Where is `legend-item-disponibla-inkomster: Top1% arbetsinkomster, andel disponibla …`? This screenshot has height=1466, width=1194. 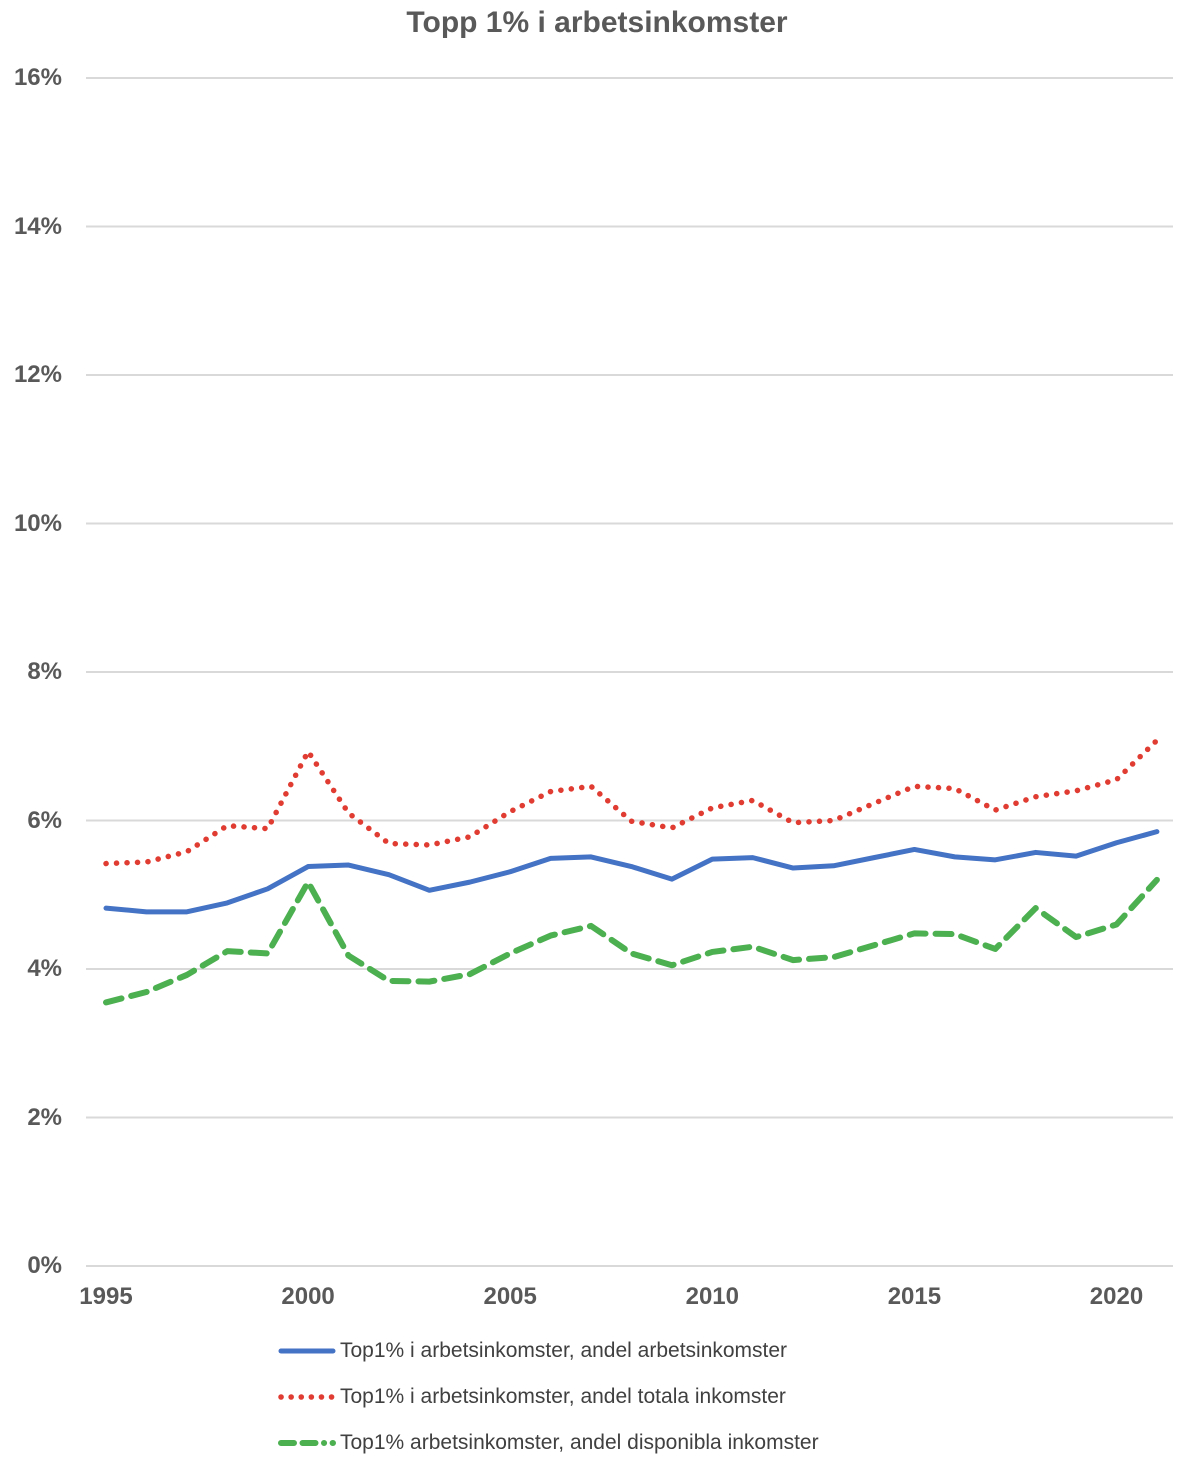 legend-item-disponibla-inkomster: Top1% arbetsinkomster, andel disponibla … is located at coordinates (548, 1443).